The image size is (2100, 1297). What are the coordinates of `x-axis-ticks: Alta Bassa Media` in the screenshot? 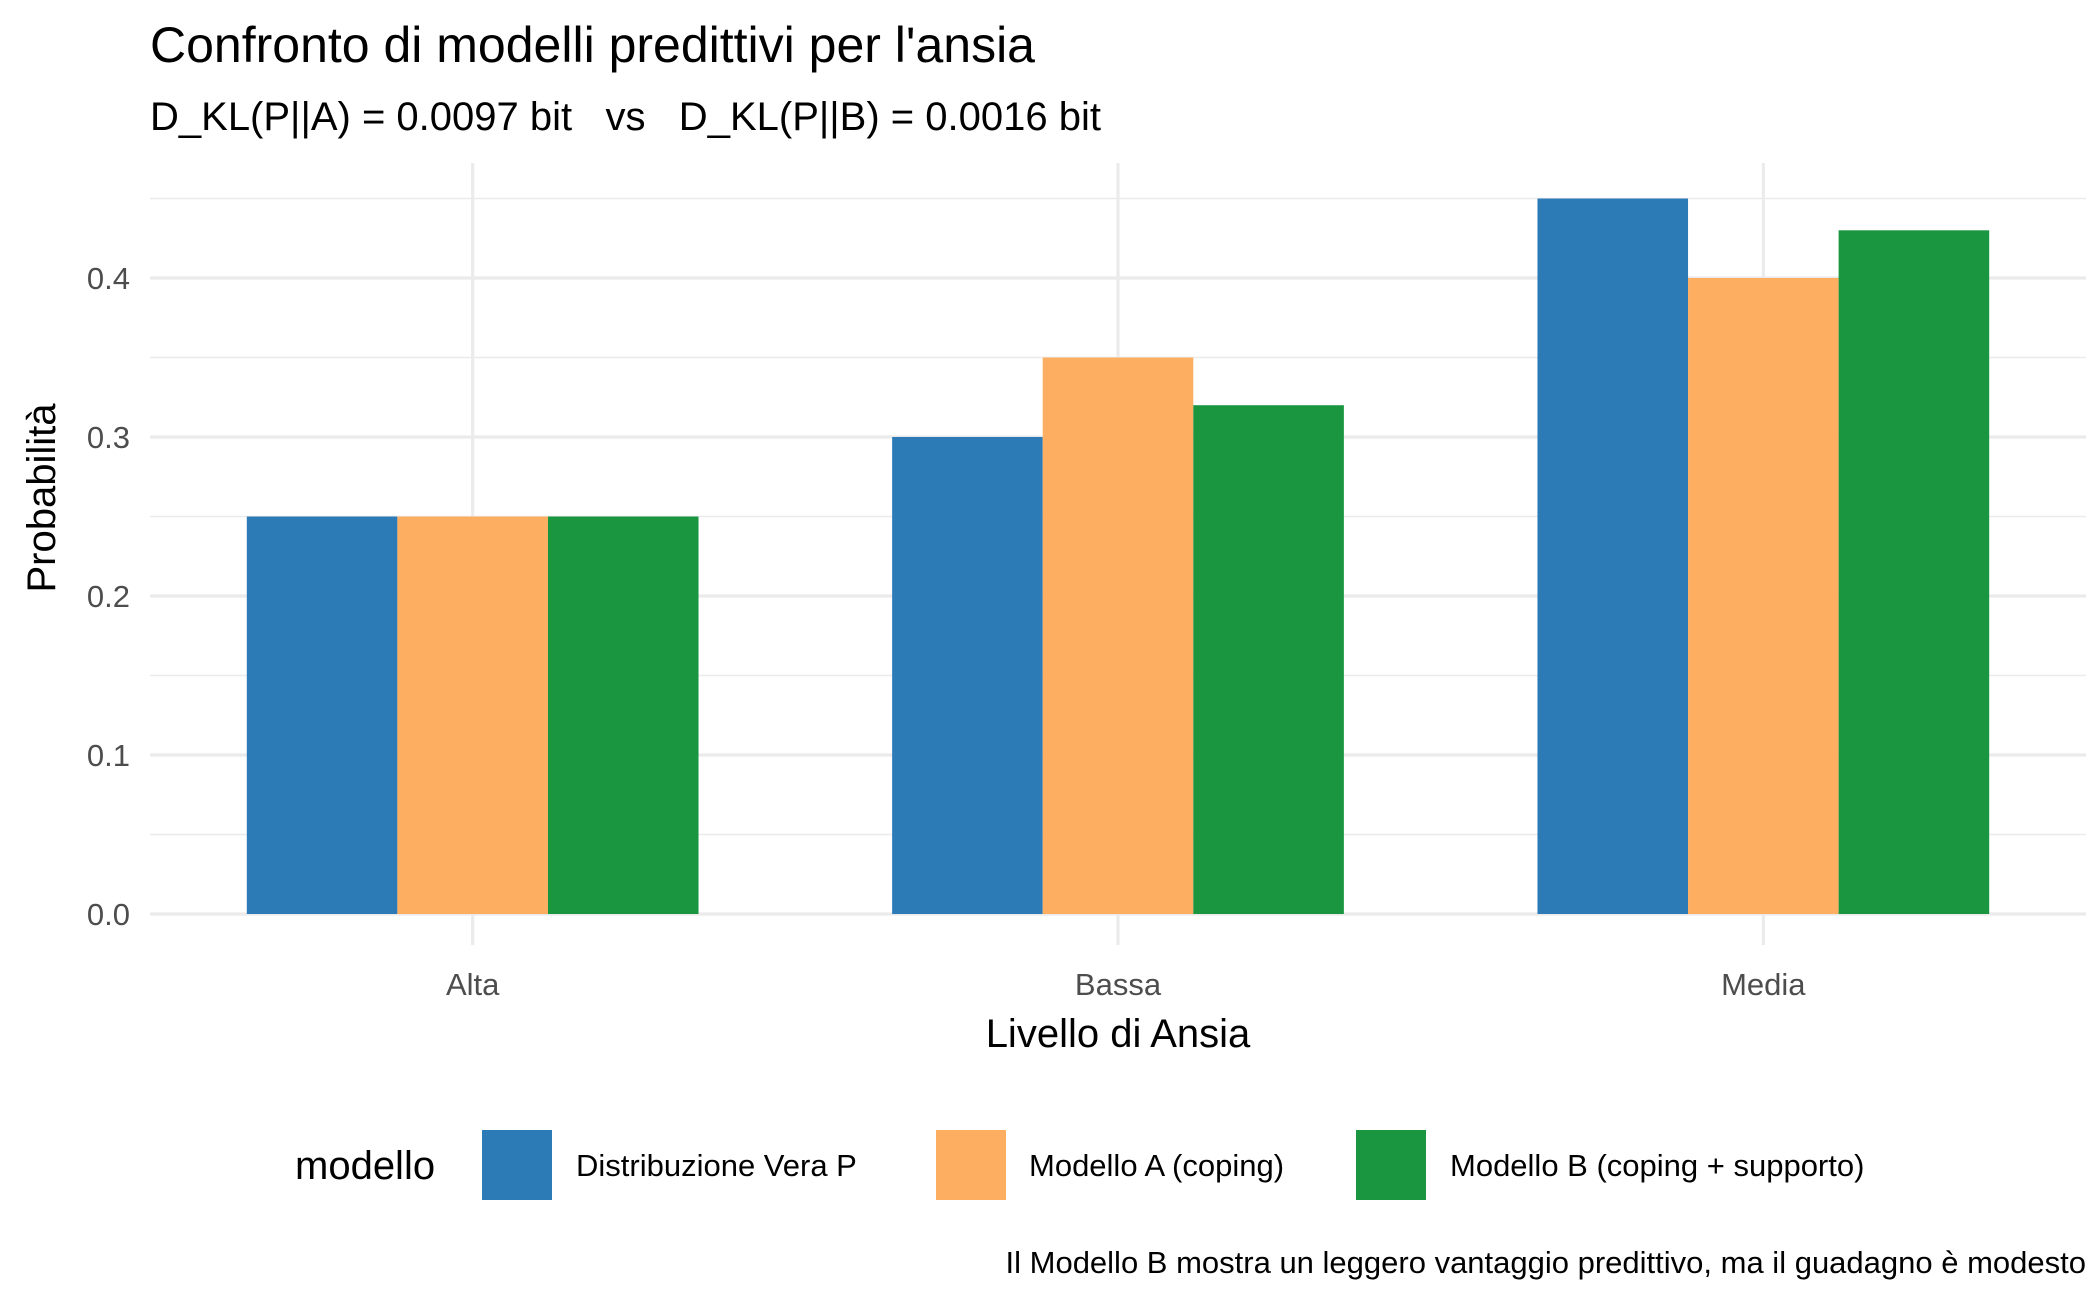 It's located at (1126, 984).